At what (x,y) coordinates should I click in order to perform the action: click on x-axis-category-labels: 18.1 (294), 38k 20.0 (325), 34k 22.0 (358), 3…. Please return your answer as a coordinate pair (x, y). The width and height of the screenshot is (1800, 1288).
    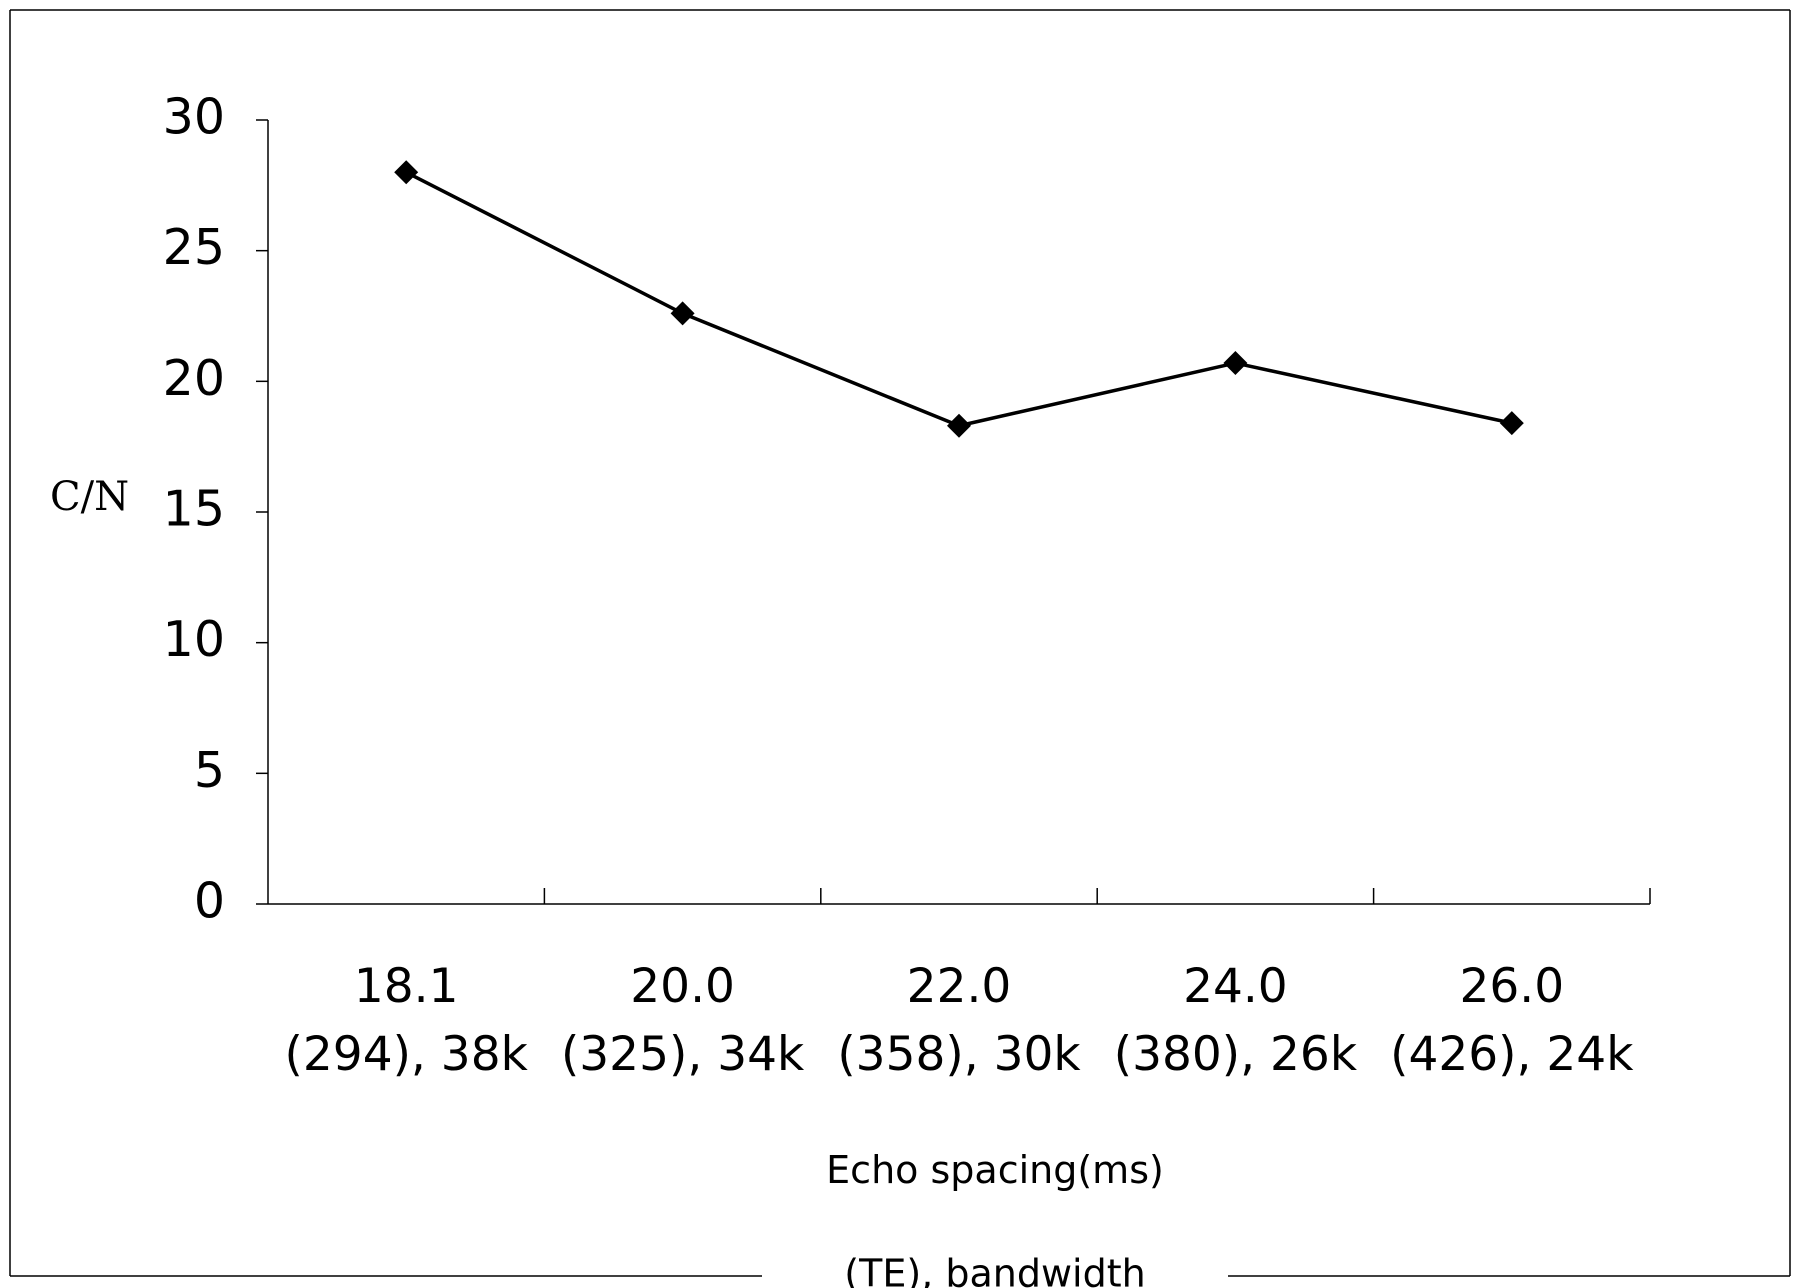
    Looking at the image, I should click on (960, 1020).